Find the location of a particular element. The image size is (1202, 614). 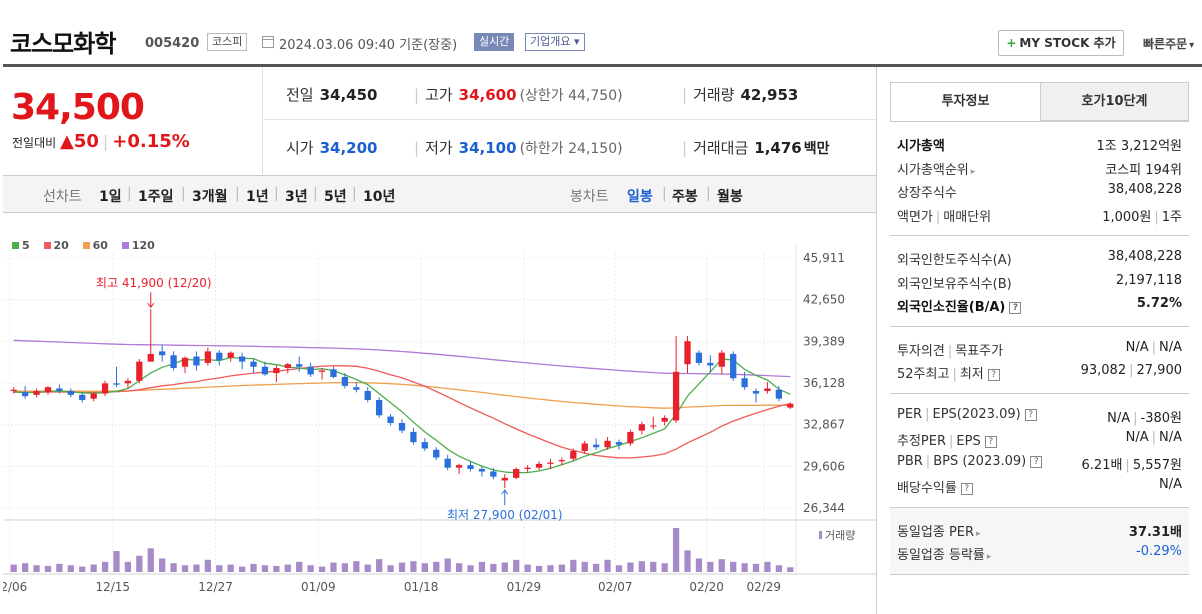

low-annotation: 최저 27,900 (02/01) is located at coordinates (505, 515).